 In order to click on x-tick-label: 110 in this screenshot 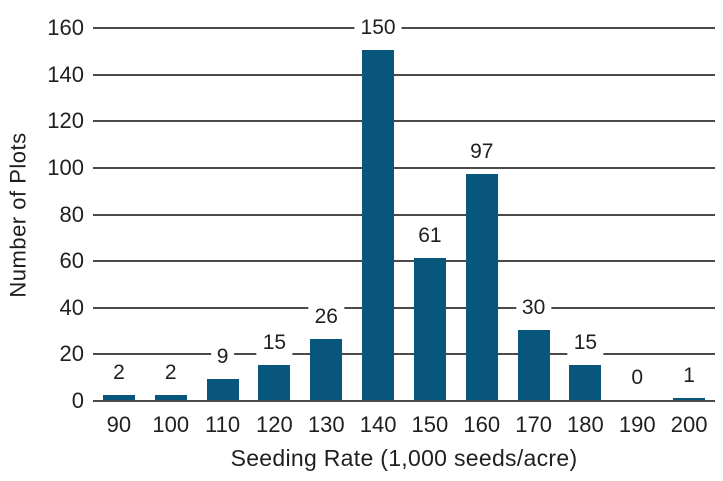, I will do `click(223, 424)`.